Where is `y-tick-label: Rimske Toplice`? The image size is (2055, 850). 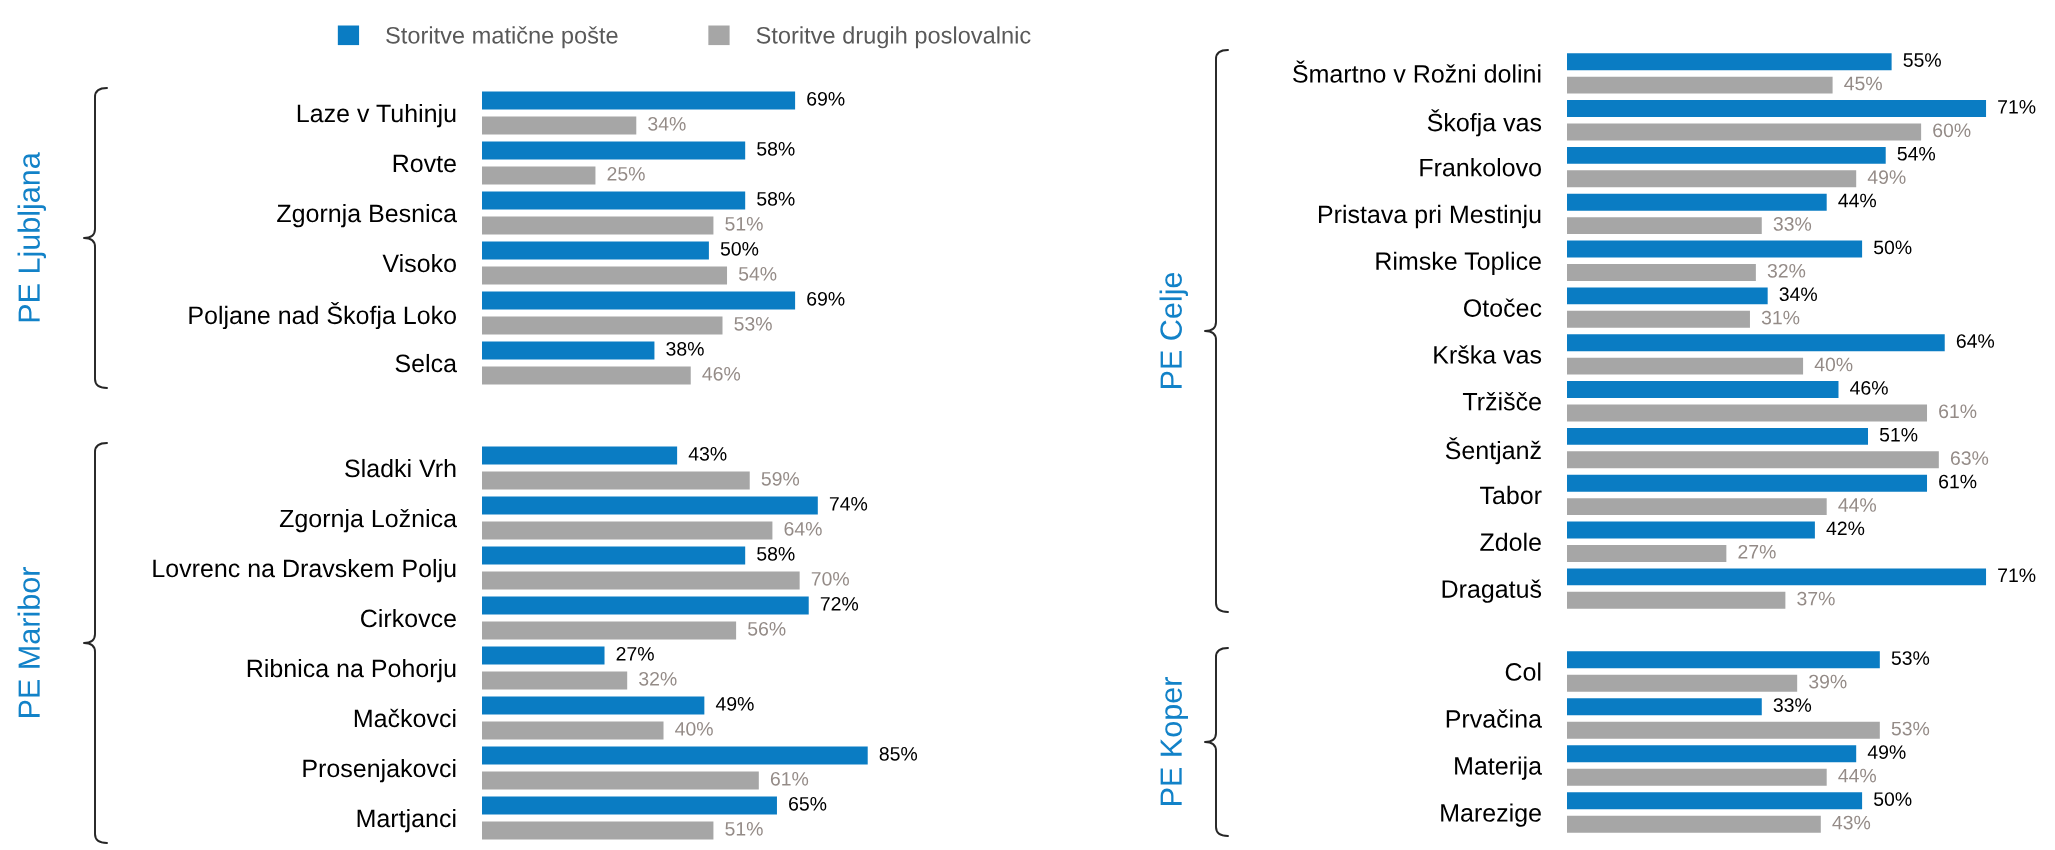
y-tick-label: Rimske Toplice is located at coordinates (1458, 263).